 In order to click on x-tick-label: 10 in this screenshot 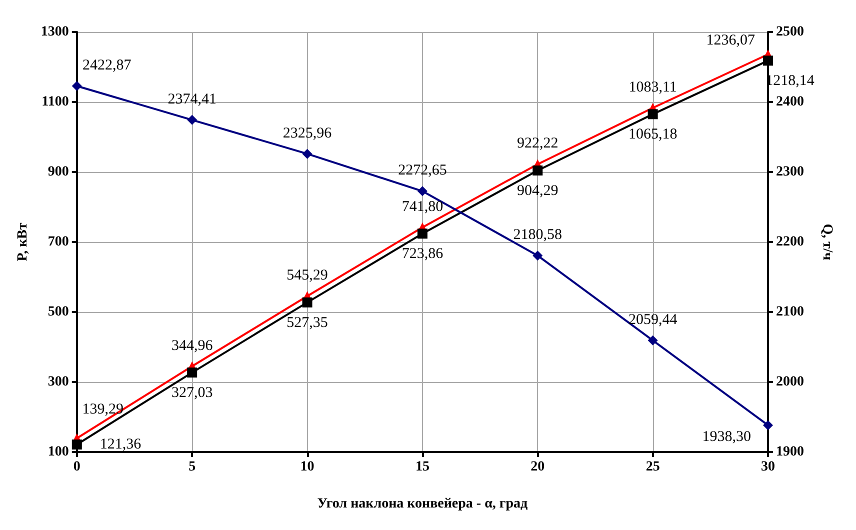, I will do `click(307, 467)`.